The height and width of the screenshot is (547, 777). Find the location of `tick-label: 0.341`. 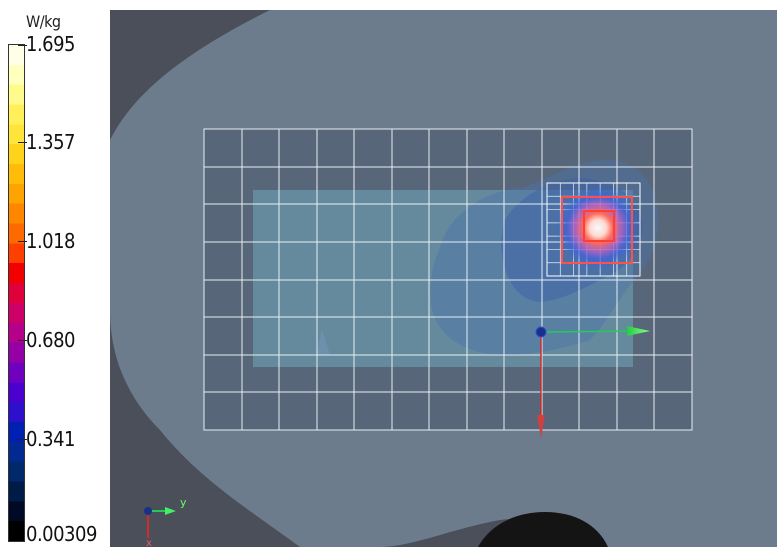

tick-label: 0.341 is located at coordinates (51, 439).